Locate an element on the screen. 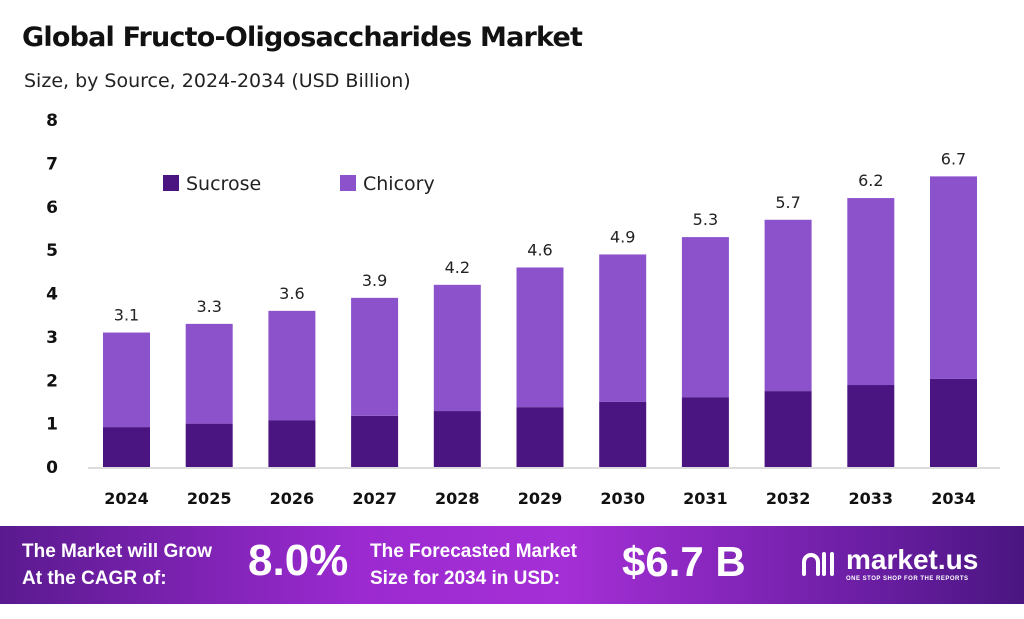  size-label-line2: Size for 2034 in USD: is located at coordinates (465, 578).